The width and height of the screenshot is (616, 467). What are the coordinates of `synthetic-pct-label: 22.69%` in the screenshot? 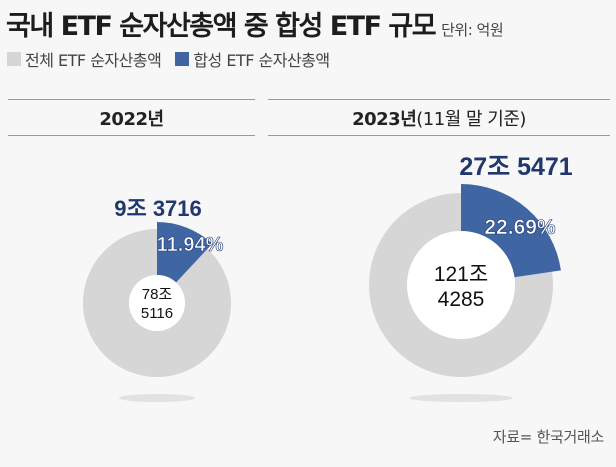 It's located at (520, 227).